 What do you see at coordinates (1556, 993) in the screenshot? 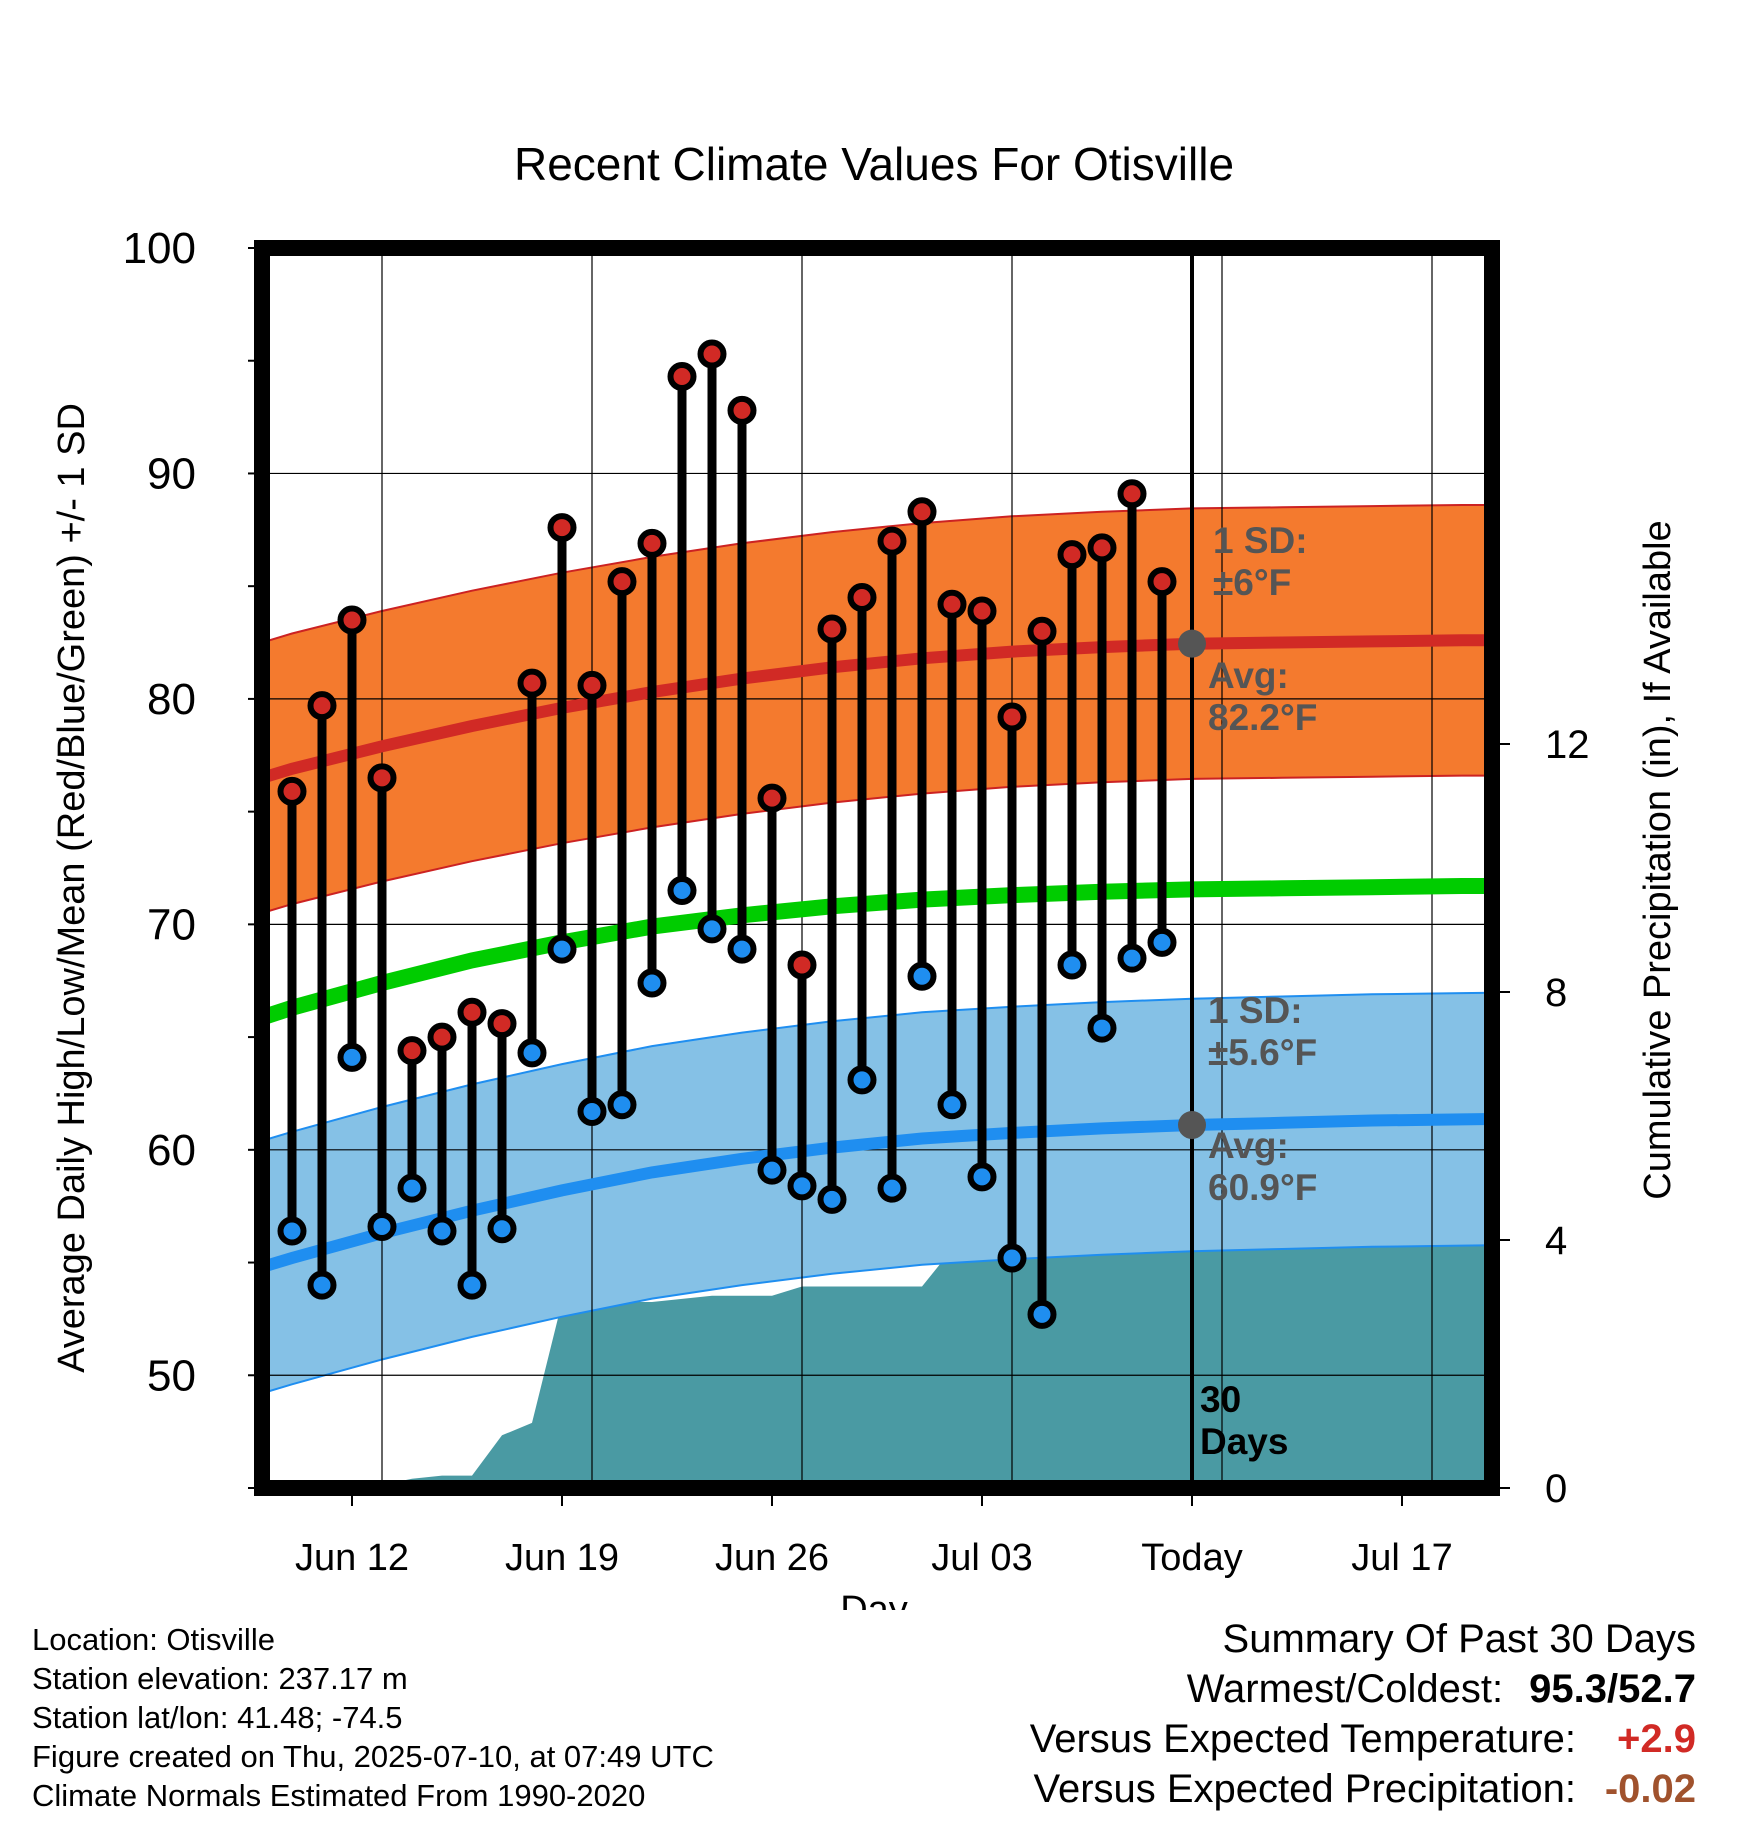
I see `y2-tick-label: 8` at bounding box center [1556, 993].